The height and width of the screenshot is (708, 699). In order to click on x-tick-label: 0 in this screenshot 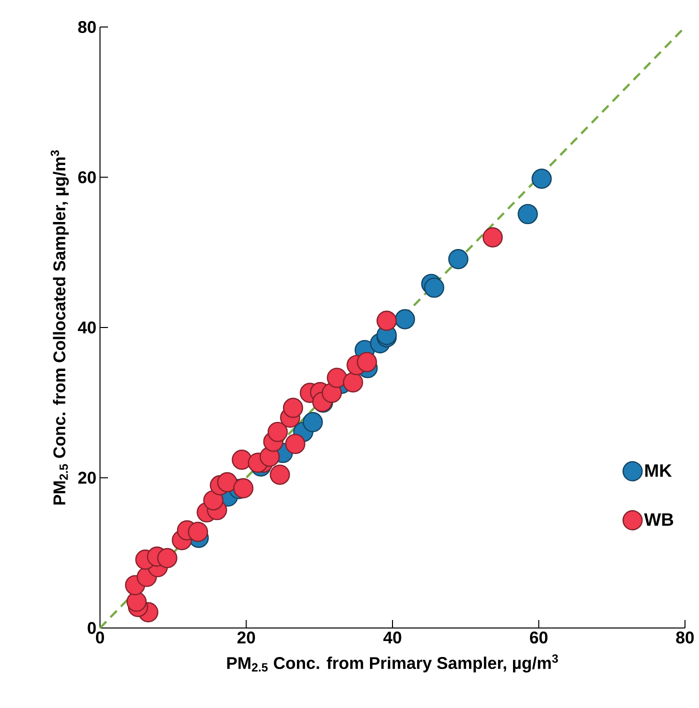, I will do `click(100, 638)`.